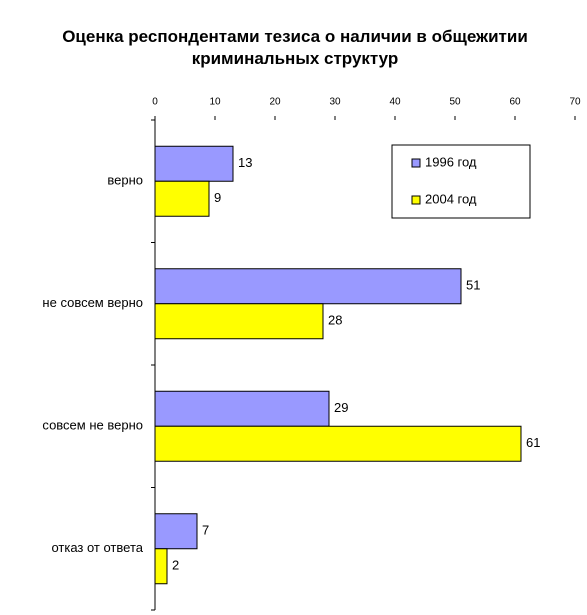 The image size is (587, 615). What do you see at coordinates (215, 102) in the screenshot?
I see `x-tick-label: 10` at bounding box center [215, 102].